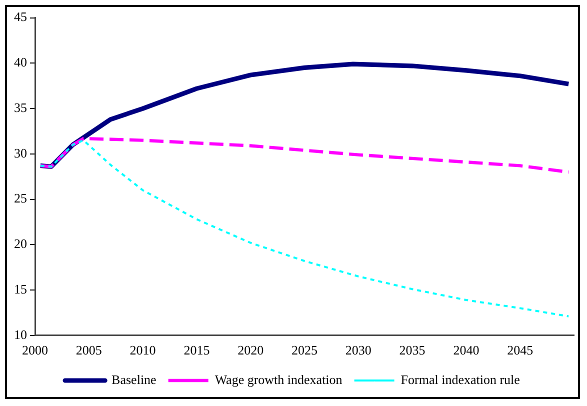 The image size is (587, 406). I want to click on x-tick-label: 2040, so click(466, 350).